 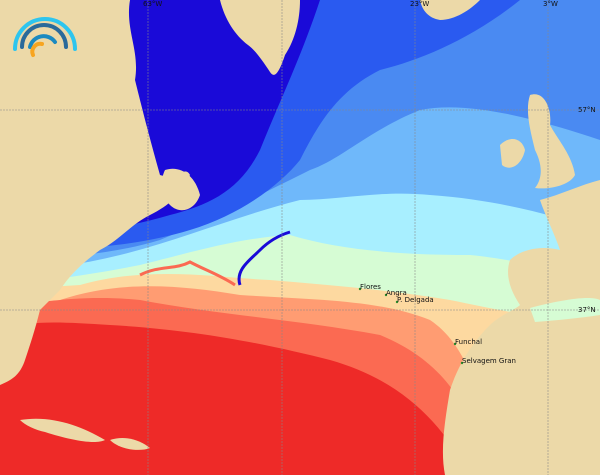 What do you see at coordinates (450, 10) in the screenshot?
I see `land-iceland` at bounding box center [450, 10].